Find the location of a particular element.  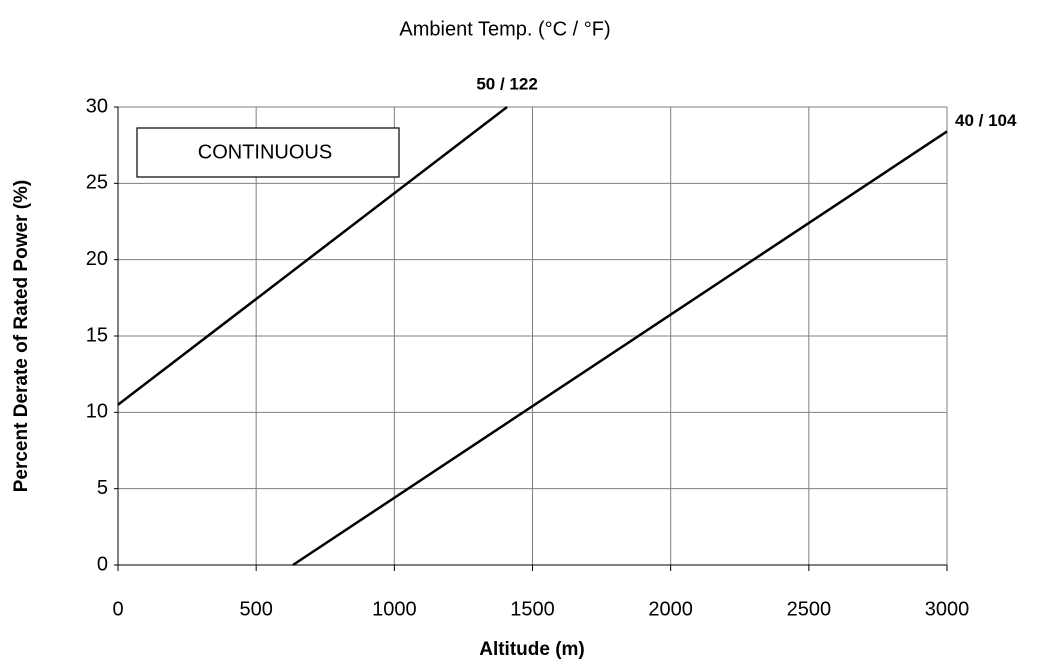

series-label: 50 / 122 is located at coordinates (506, 83).